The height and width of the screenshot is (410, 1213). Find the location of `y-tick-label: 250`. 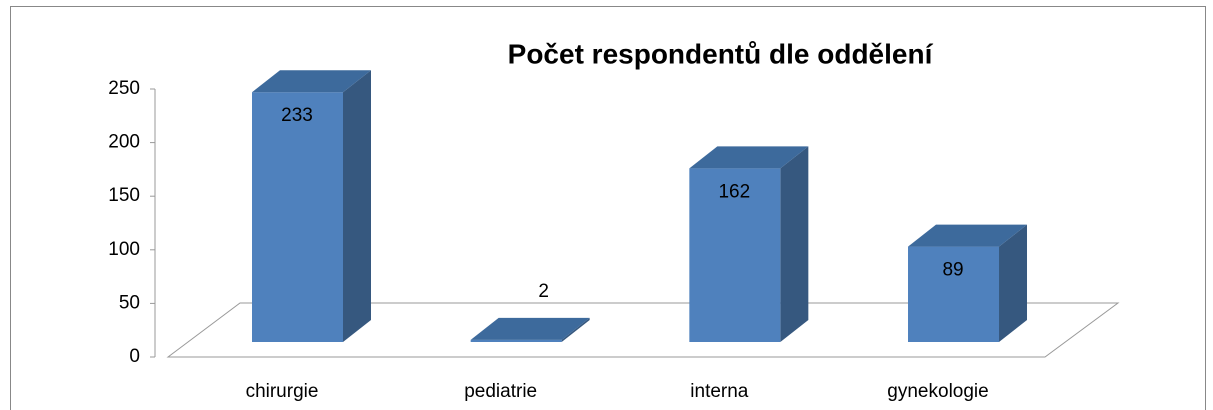

y-tick-label: 250 is located at coordinates (124, 88).